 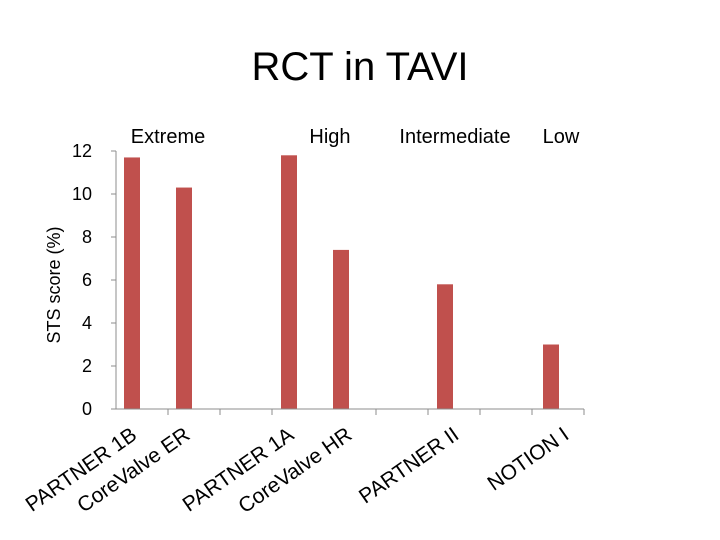 What do you see at coordinates (54, 284) in the screenshot?
I see `y-axis-label: STS score (%)` at bounding box center [54, 284].